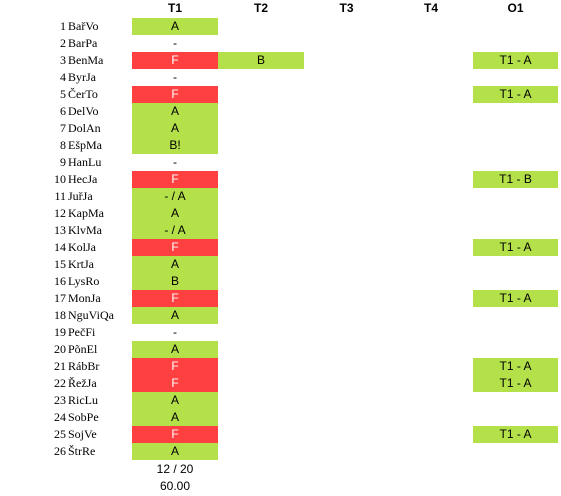  Describe the element at coordinates (60, 434) in the screenshot. I see `row-number: 25` at that location.